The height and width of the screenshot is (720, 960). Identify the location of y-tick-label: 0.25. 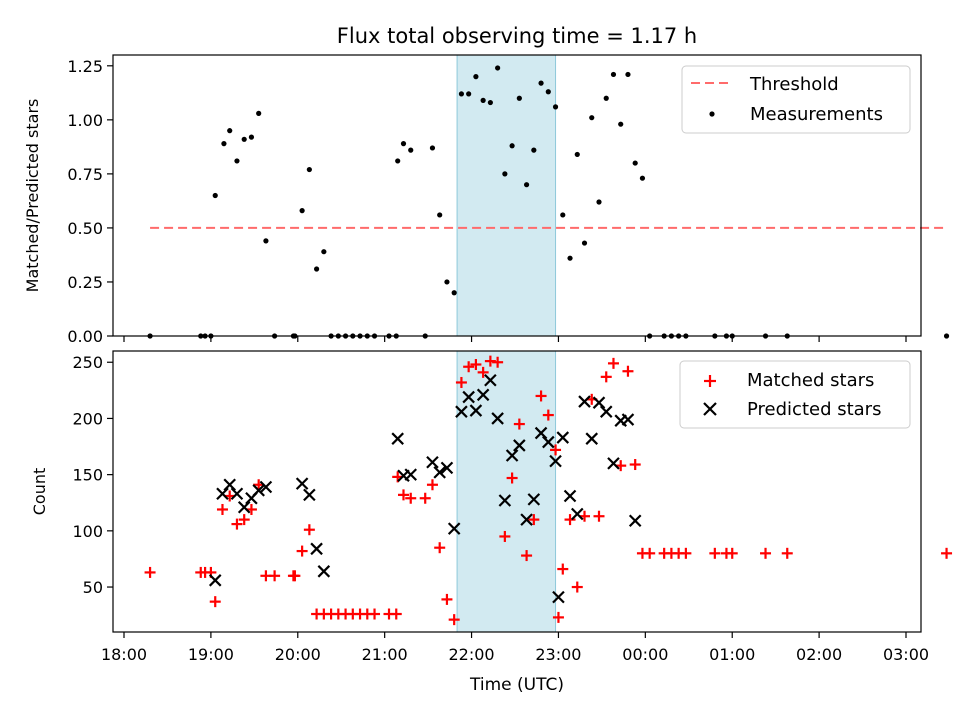
(85, 282).